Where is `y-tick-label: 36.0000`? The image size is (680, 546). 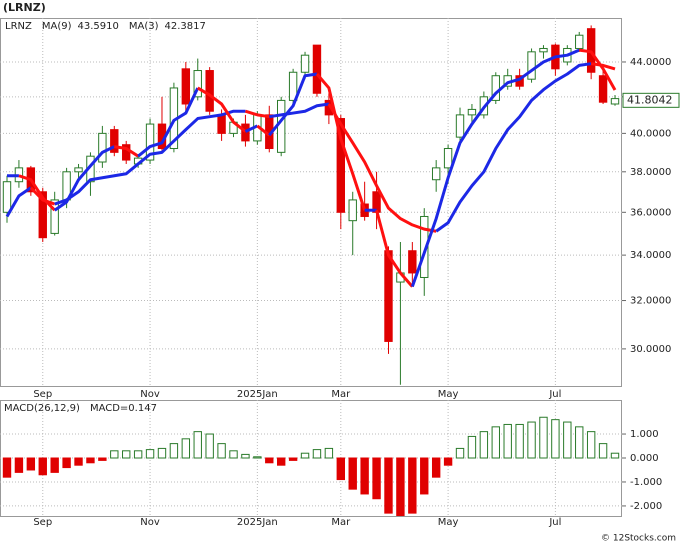
y-tick-label: 36.0000 is located at coordinates (650, 212).